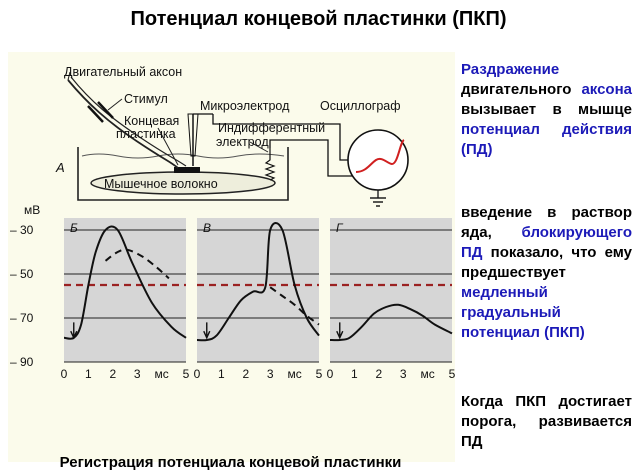  Describe the element at coordinates (123, 124) in the screenshot. I see `motor-axon` at that location.